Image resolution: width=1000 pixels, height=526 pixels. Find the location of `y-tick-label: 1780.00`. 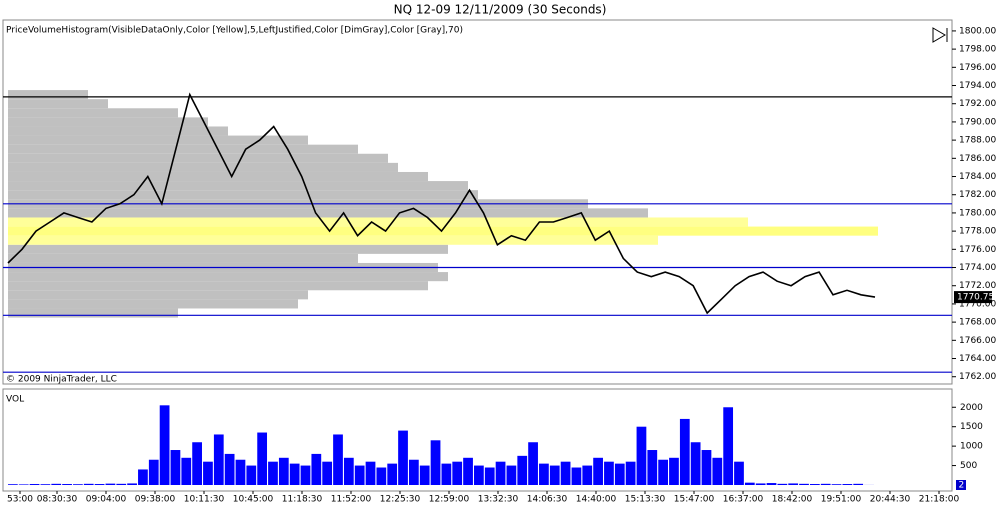

y-tick-label: 1780.00 is located at coordinates (977, 213).